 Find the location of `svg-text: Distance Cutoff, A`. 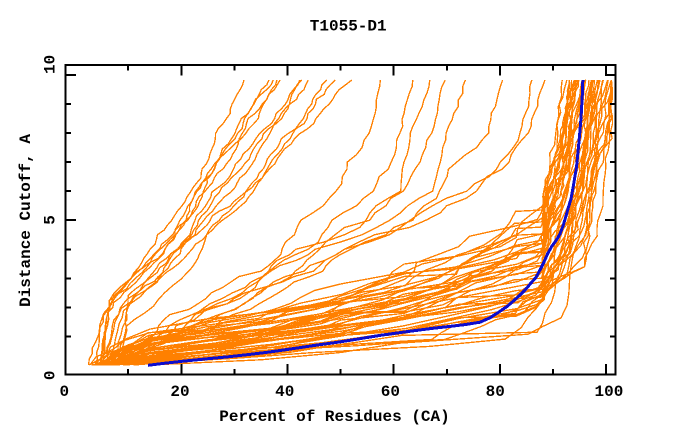

svg-text: Distance Cutoff, A is located at coordinates (26, 220).